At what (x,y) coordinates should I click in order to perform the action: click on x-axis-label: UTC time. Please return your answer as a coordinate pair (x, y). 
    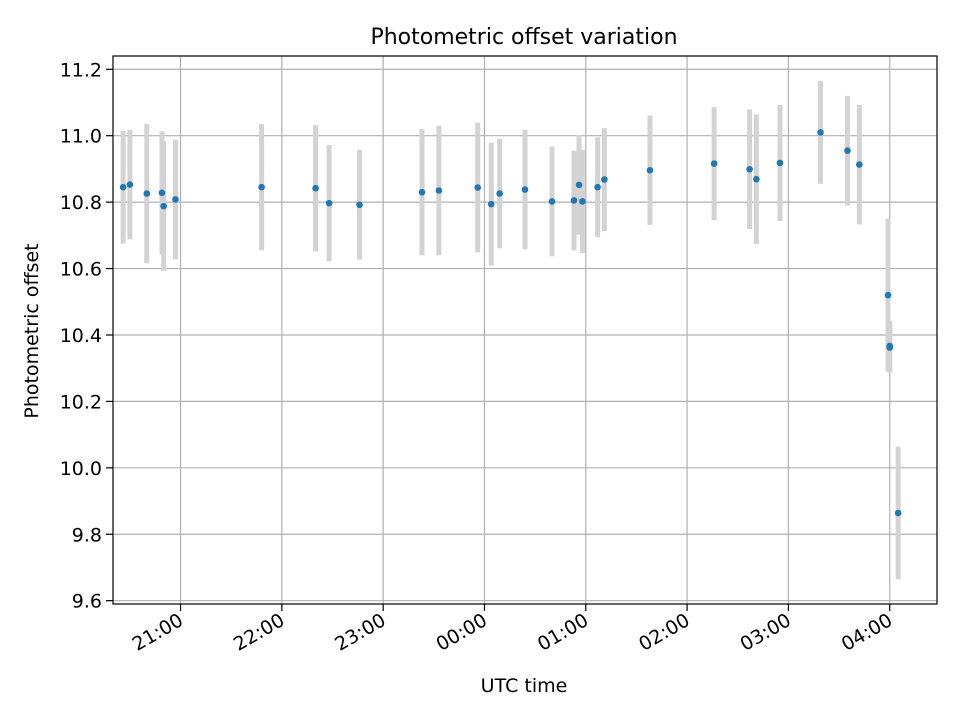
    Looking at the image, I should click on (524, 686).